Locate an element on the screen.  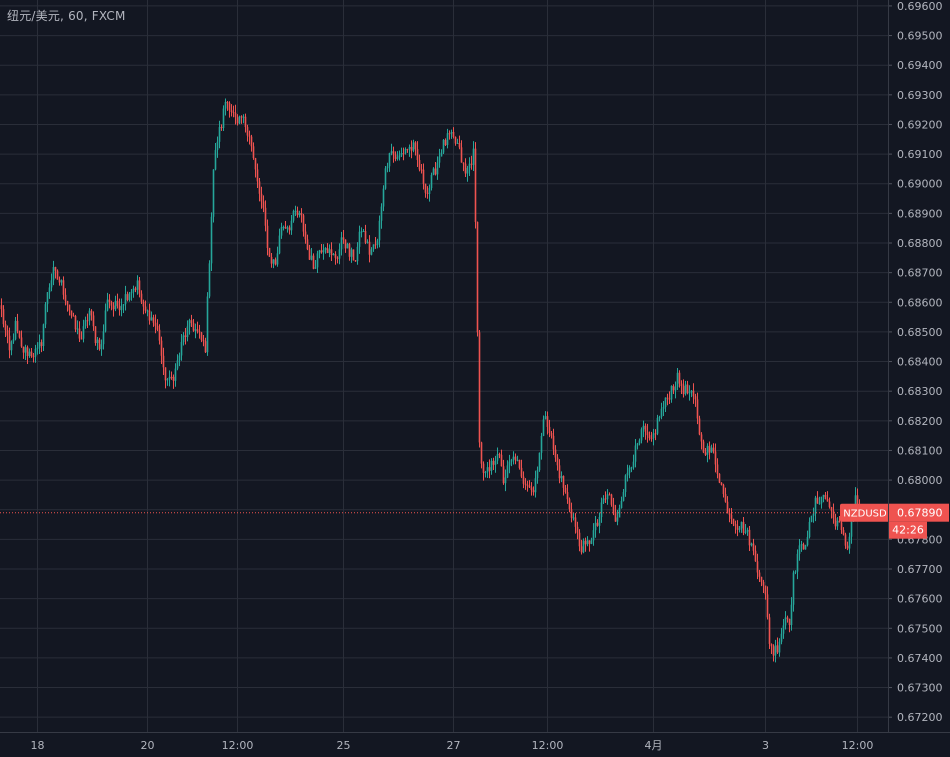
price-tick-label: 0.67400 is located at coordinates (920, 658).